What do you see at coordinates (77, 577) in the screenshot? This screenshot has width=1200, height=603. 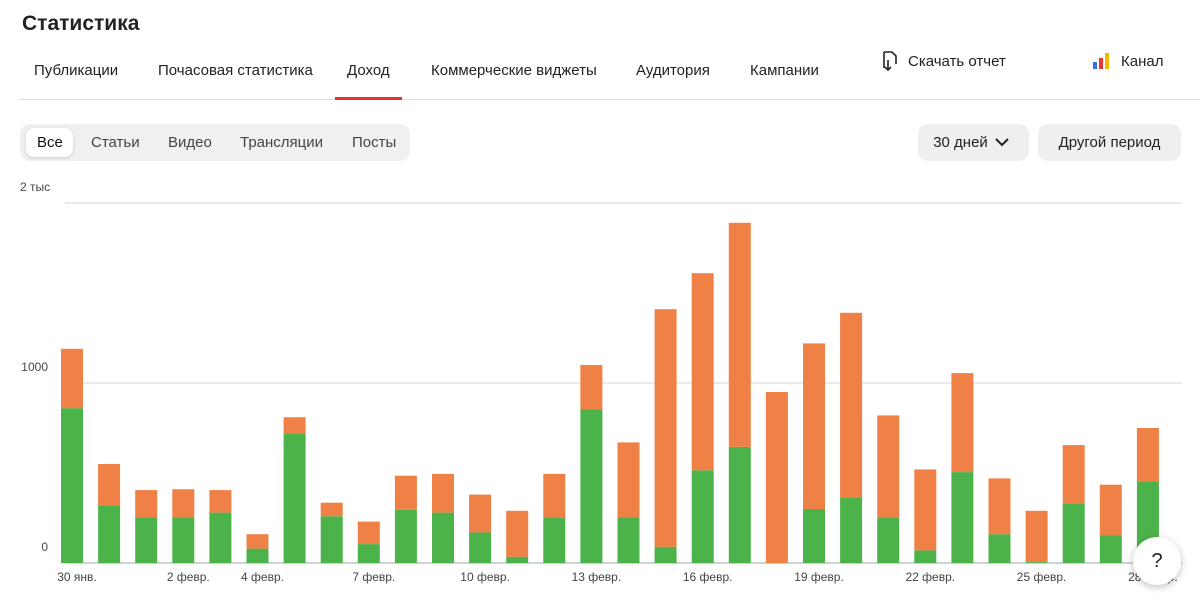 I see `x-tick-label: 30 янв.` at bounding box center [77, 577].